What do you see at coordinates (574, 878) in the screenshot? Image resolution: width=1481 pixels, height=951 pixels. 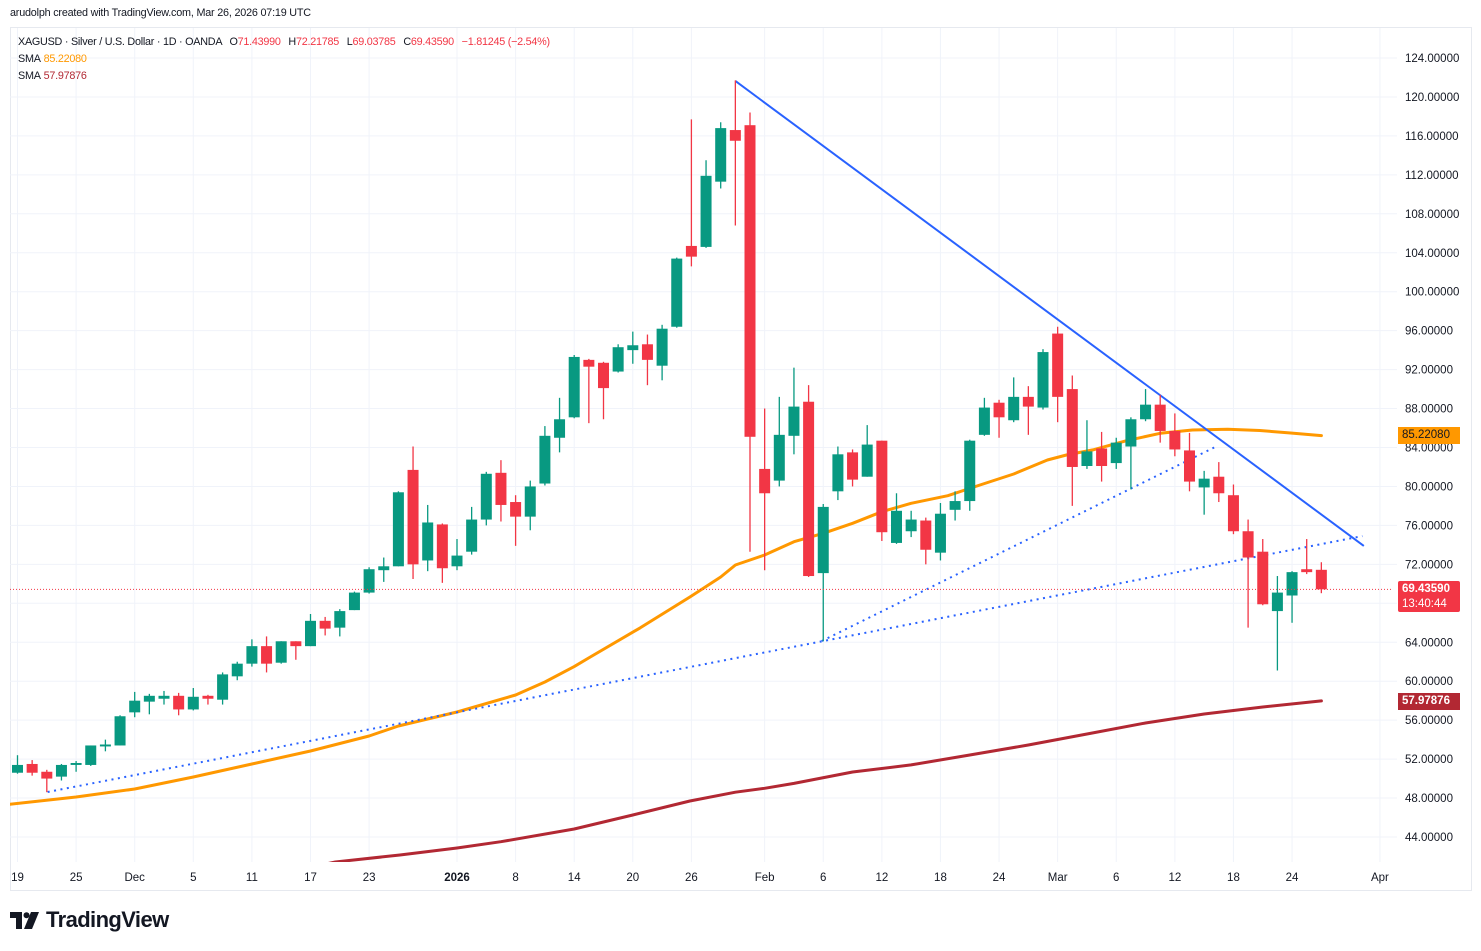 I see `time-tick-label: 14` at bounding box center [574, 878].